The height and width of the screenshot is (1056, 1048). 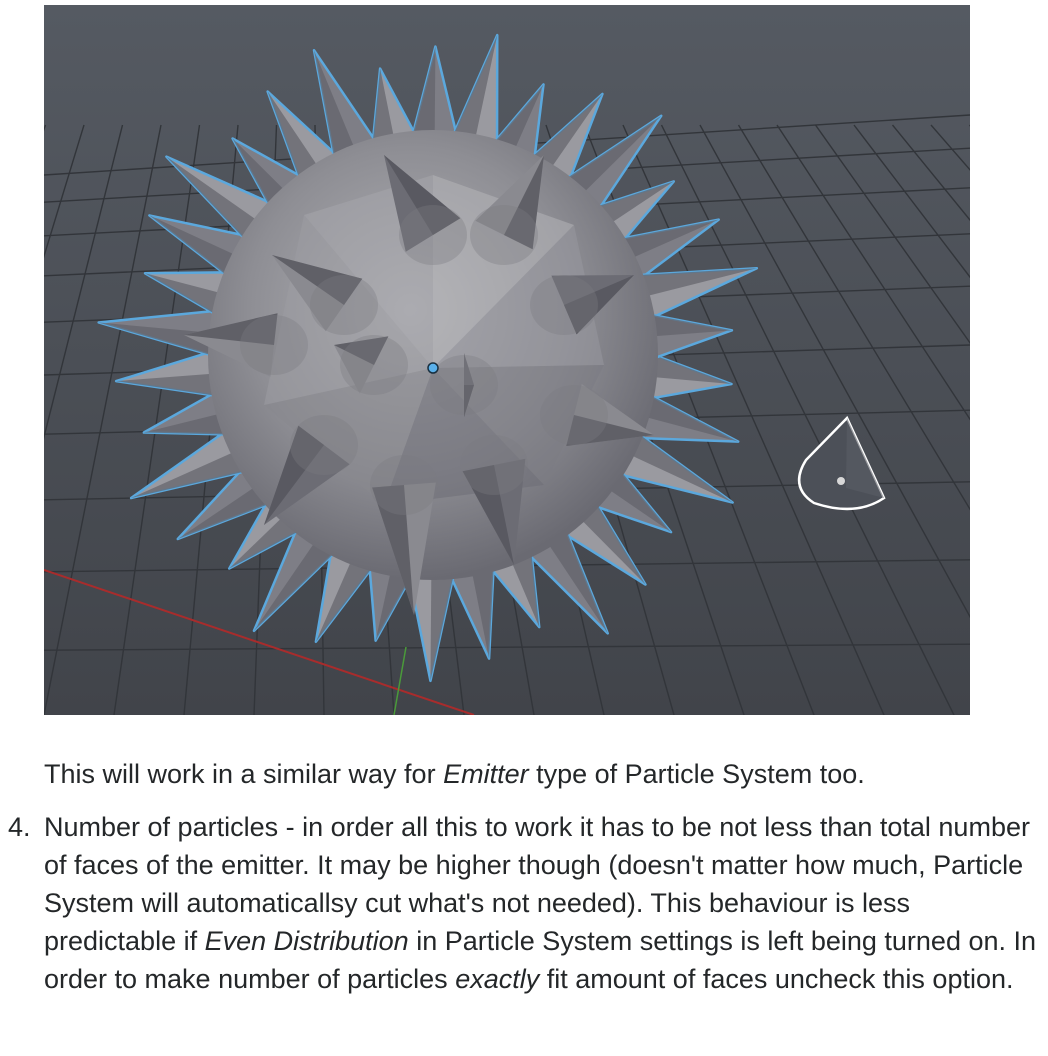 I want to click on y-axis-line, so click(x=400, y=680).